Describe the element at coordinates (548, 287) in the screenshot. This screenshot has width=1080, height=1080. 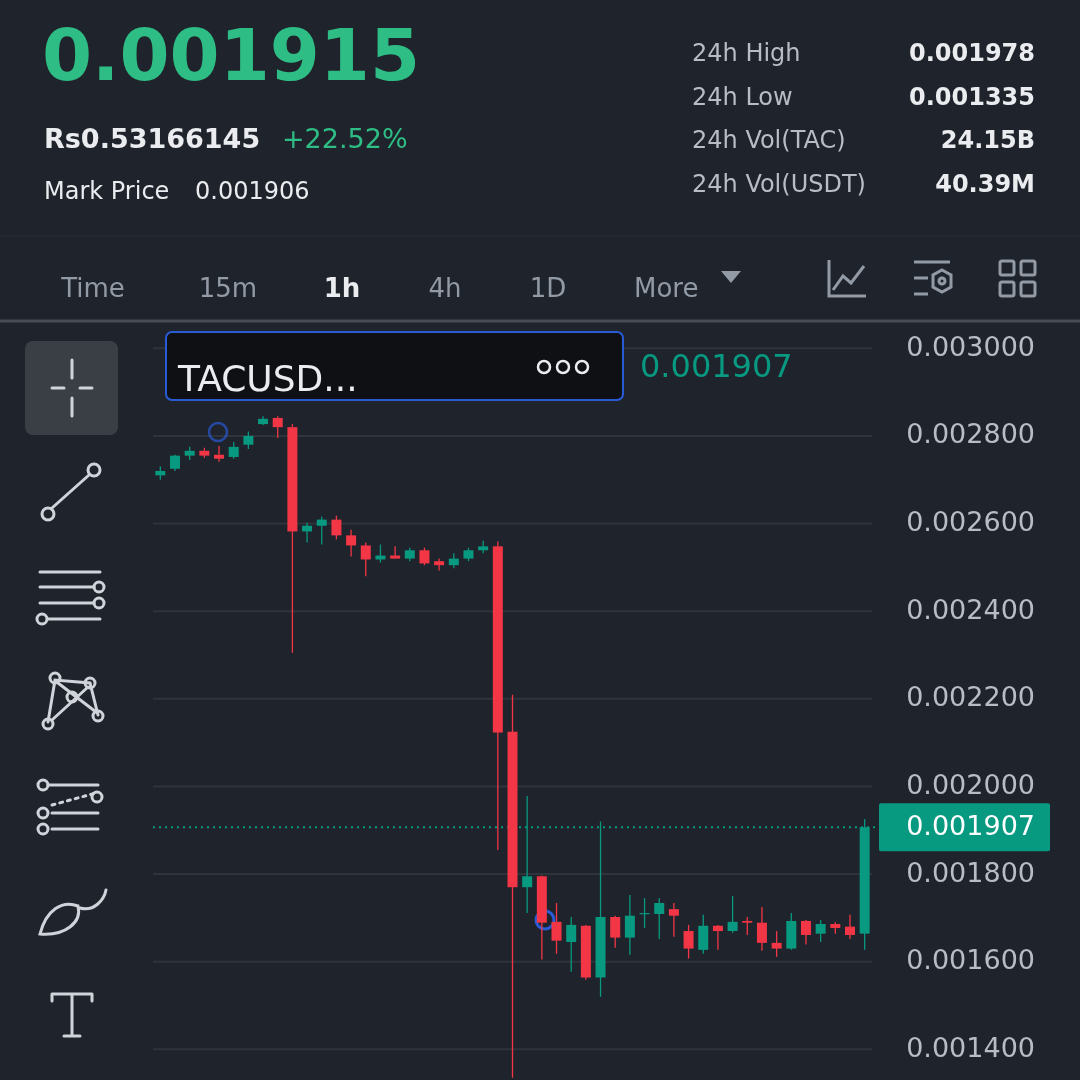
I see `text: 1D` at that location.